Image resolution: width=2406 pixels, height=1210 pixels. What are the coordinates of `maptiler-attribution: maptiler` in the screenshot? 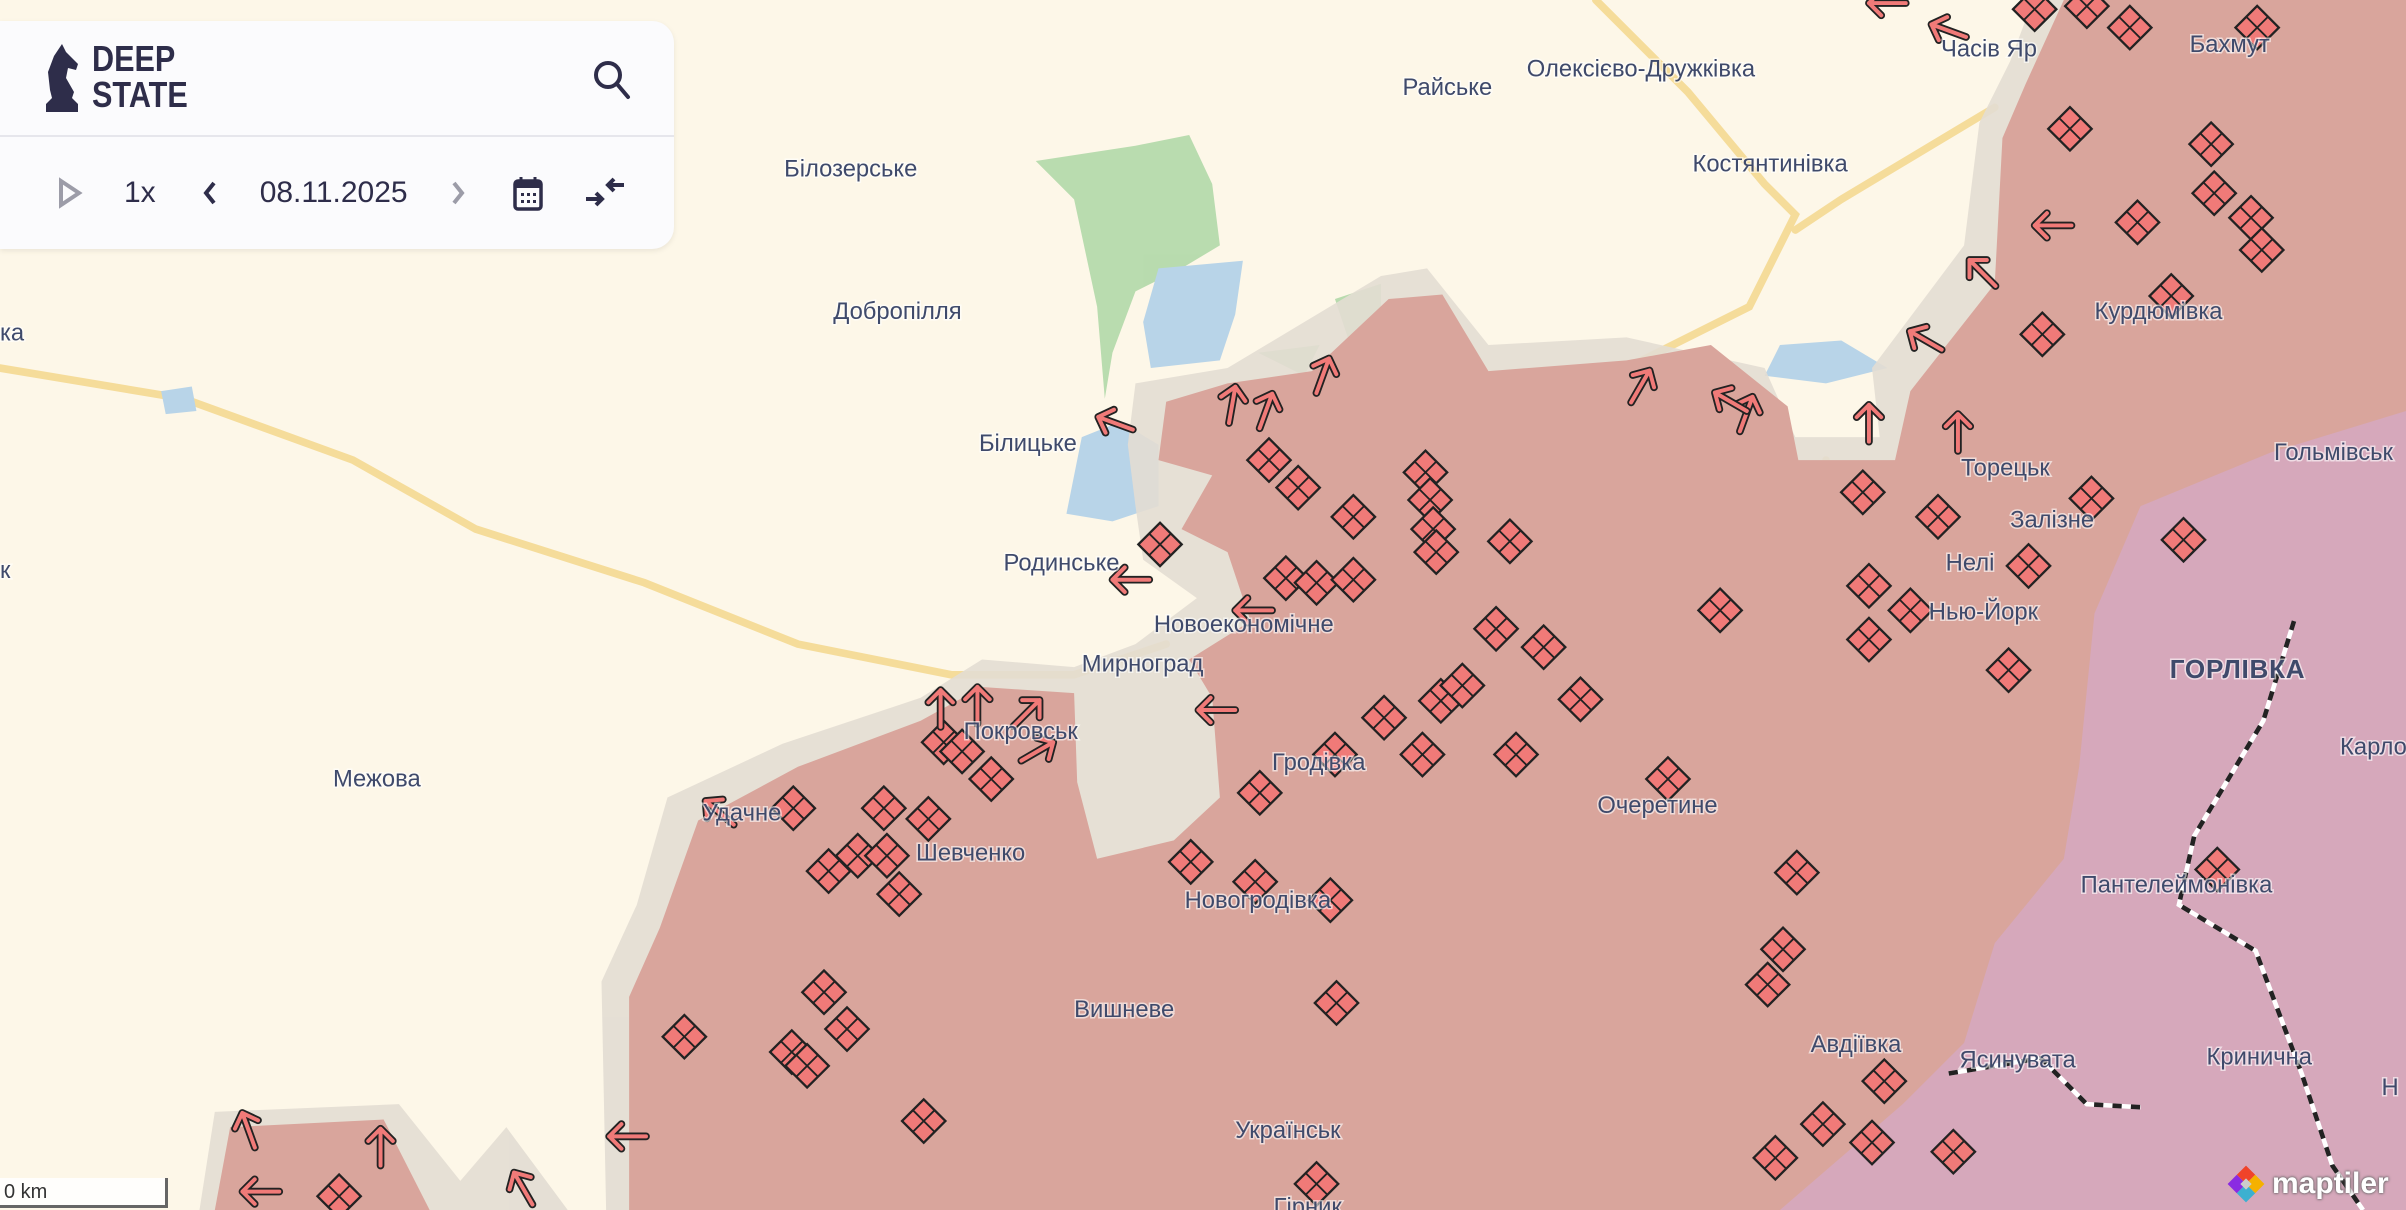 It's located at (2307, 1184).